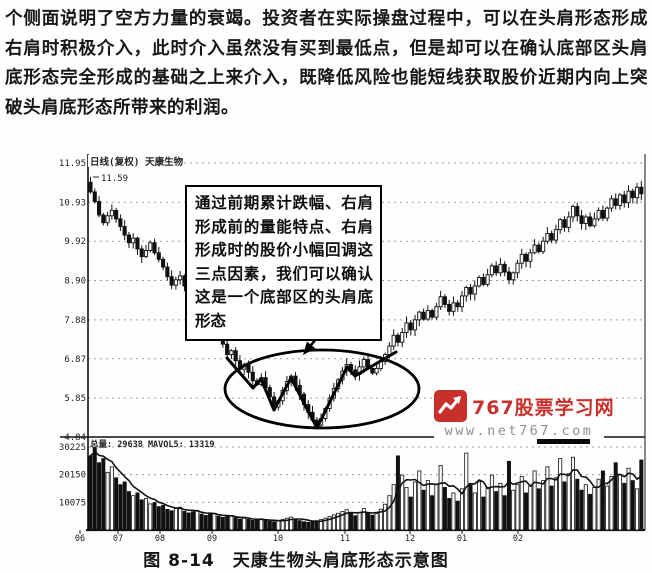 The width and height of the screenshot is (652, 573). What do you see at coordinates (296, 561) in the screenshot?
I see `figure-caption: 图 8-14 天康生物头肩底形态示意图` at bounding box center [296, 561].